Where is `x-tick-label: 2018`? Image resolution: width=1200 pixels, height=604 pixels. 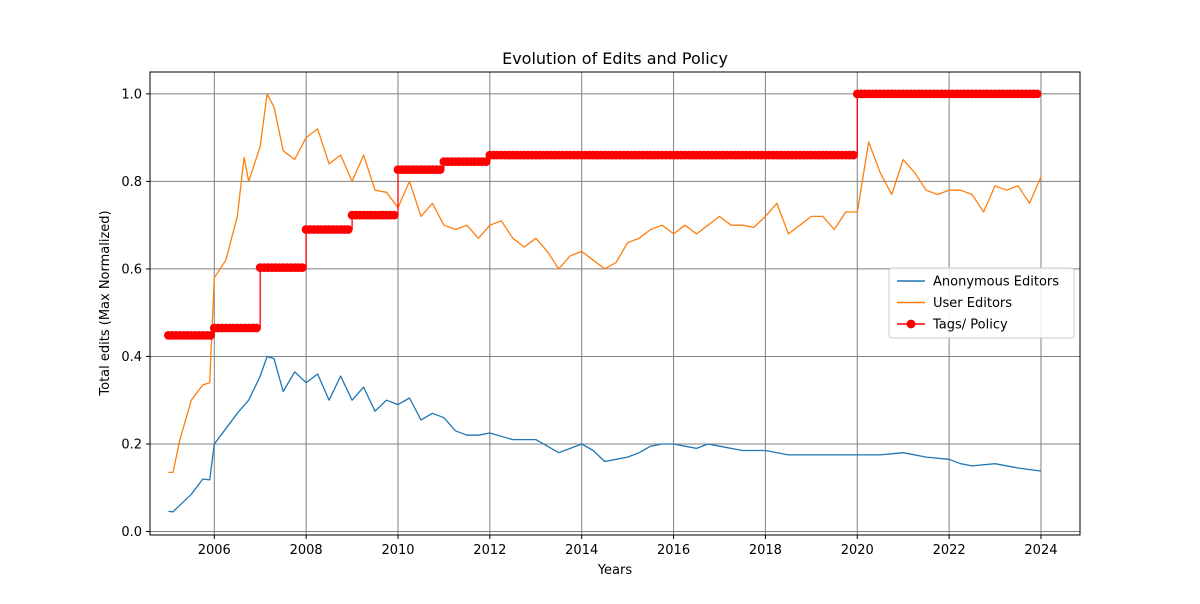
x-tick-label: 2018 is located at coordinates (765, 550).